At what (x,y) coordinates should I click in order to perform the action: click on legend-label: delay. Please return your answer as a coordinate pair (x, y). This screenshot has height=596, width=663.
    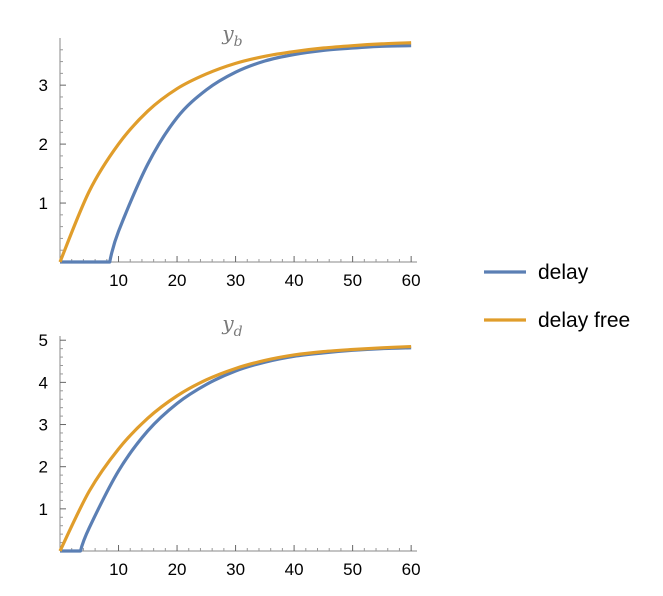
    Looking at the image, I should click on (563, 272).